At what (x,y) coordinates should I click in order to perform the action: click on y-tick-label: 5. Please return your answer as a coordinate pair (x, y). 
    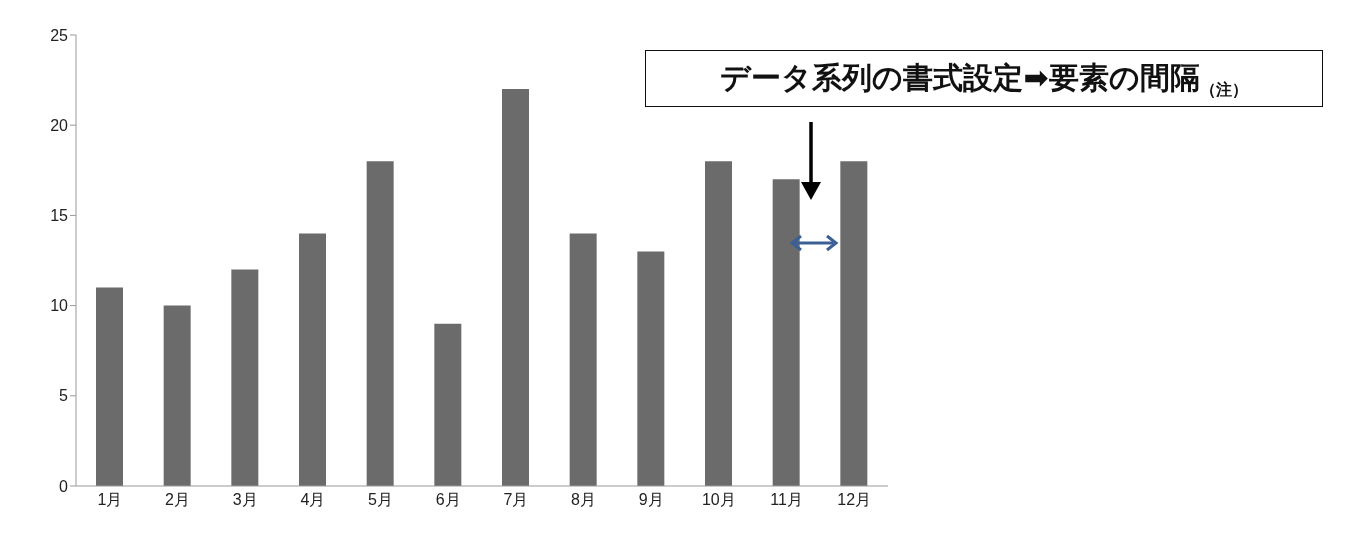
    Looking at the image, I should click on (64, 396).